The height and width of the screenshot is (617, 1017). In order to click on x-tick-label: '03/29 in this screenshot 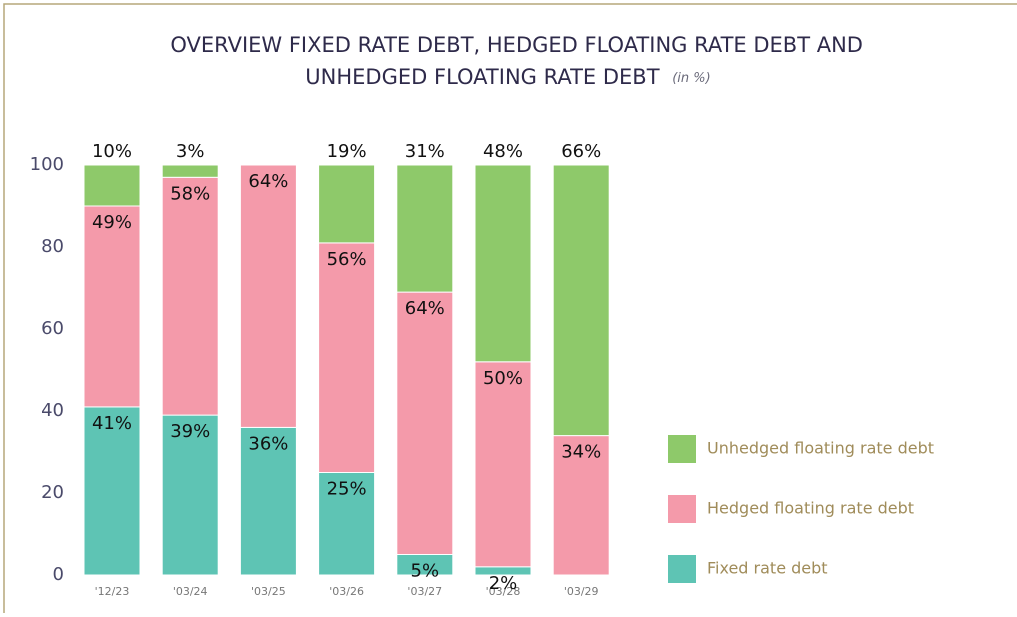, I will do `click(581, 591)`.